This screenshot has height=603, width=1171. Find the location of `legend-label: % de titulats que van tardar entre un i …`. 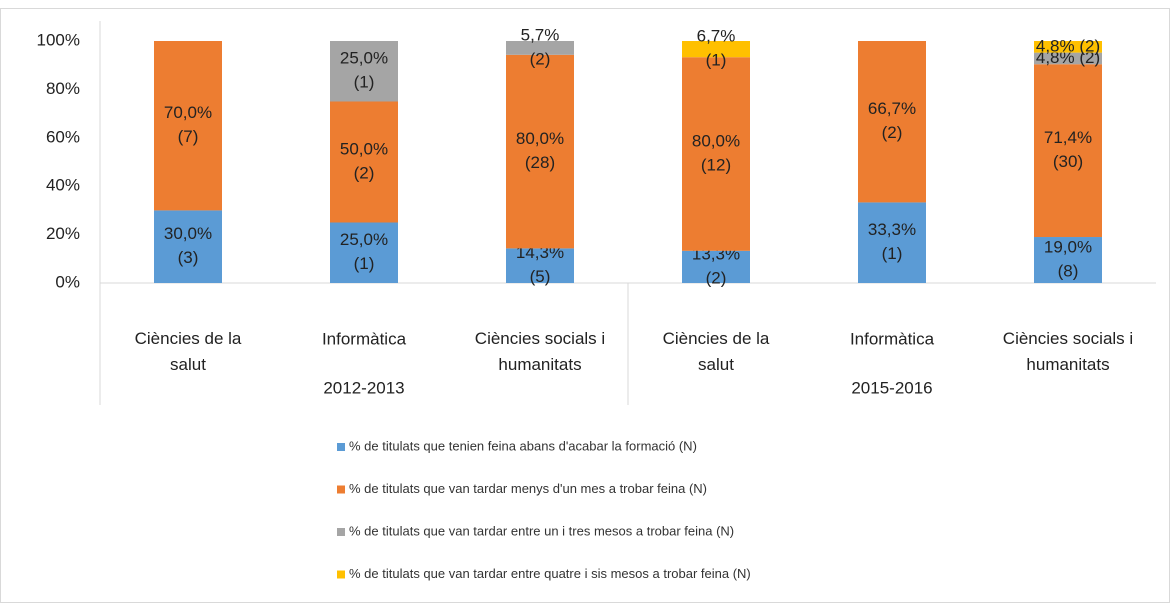

legend-label: % de titulats que van tardar entre un i … is located at coordinates (541, 530).